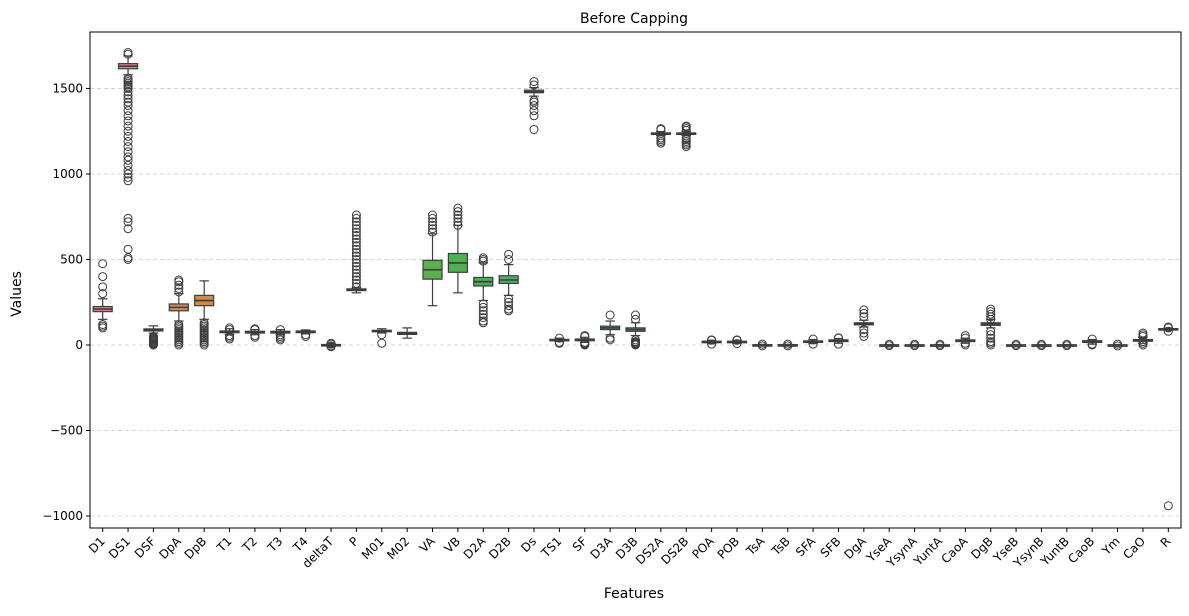 The height and width of the screenshot is (616, 1189). Describe the element at coordinates (204, 315) in the screenshot. I see `box-DpB` at that location.